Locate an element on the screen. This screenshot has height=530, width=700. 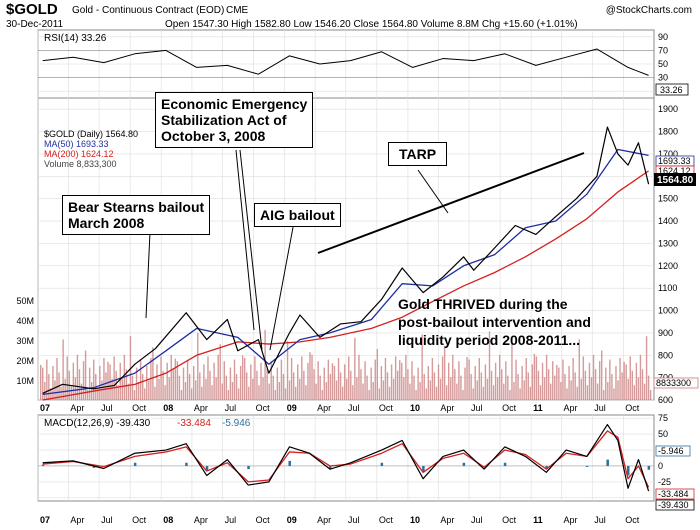
macd-tick-label: 50 is located at coordinates (663, 434).